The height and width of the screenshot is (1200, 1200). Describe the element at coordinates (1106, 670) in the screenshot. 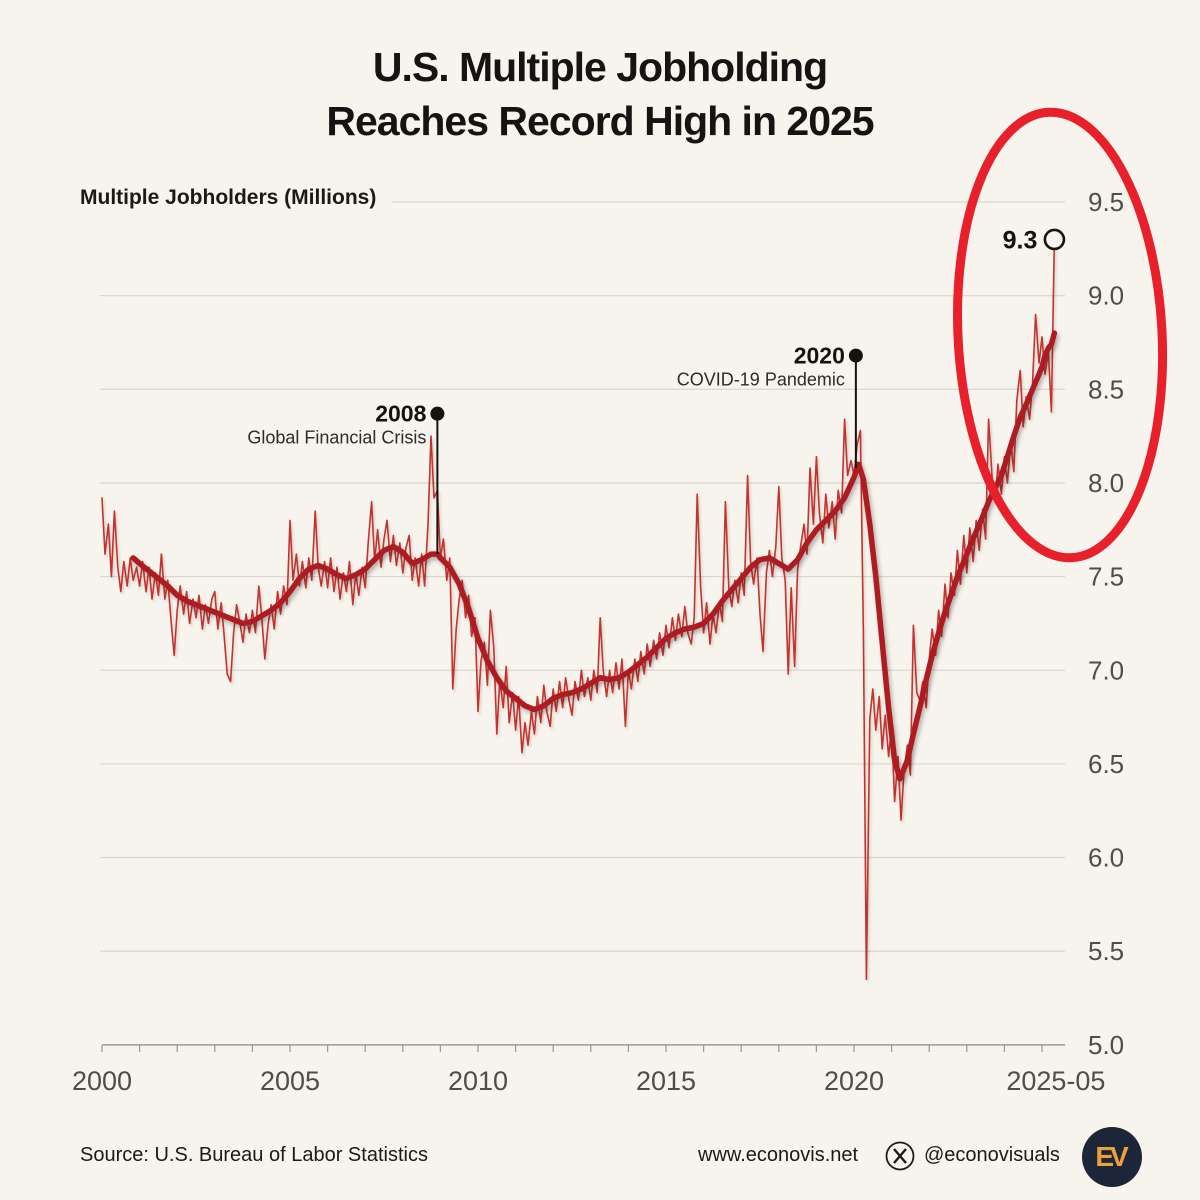

I see `y-tick-label: 7.0` at that location.